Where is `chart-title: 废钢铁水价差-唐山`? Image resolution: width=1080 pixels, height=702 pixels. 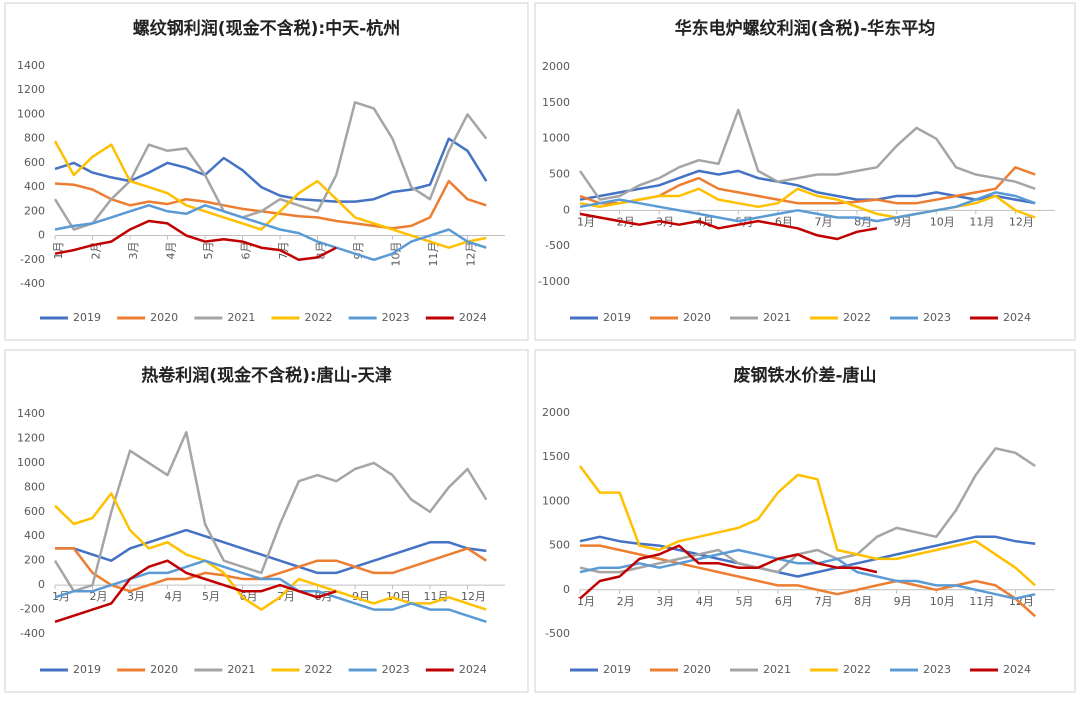 chart-title: 废钢铁水价差-唐山 is located at coordinates (804, 375).